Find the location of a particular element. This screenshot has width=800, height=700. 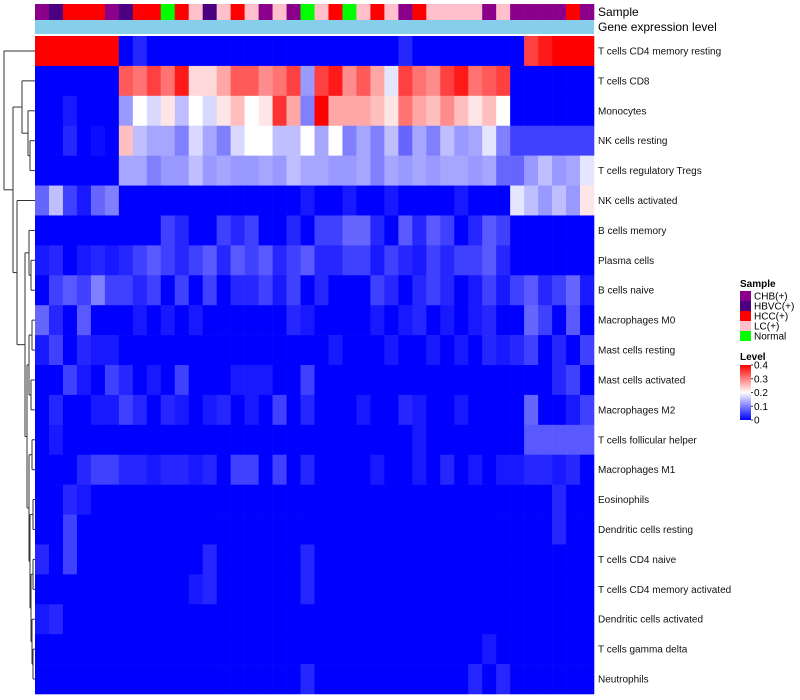

row-label: T cells gamma delta is located at coordinates (643, 650).